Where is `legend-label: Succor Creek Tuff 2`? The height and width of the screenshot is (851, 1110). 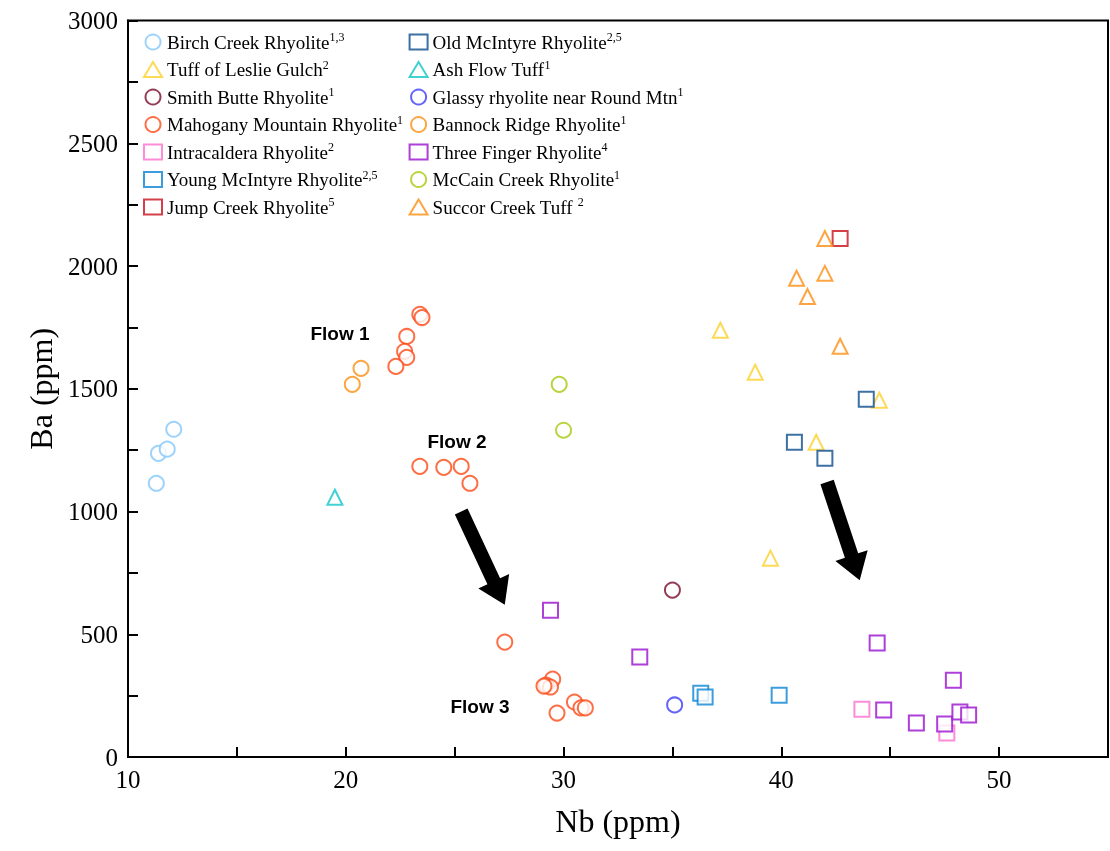 legend-label: Succor Creek Tuff 2 is located at coordinates (508, 206).